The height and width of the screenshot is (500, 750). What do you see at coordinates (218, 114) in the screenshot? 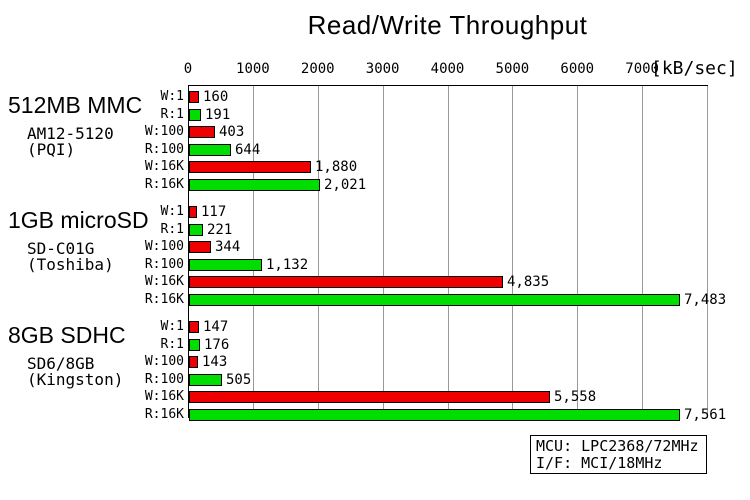
I see `bar-value: 191` at bounding box center [218, 114].